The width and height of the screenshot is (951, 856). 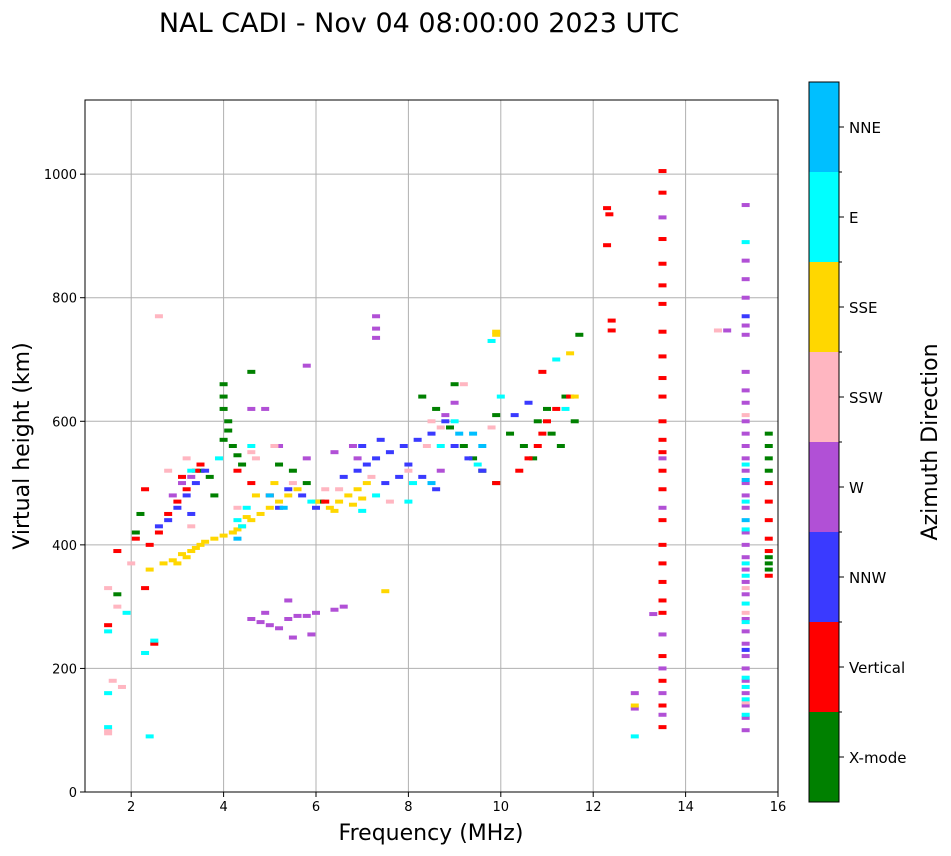 What do you see at coordinates (857, 442) in the screenshot?
I see `colorbar: X-mode Vertical NNW W SSW SSE E NNE` at bounding box center [857, 442].